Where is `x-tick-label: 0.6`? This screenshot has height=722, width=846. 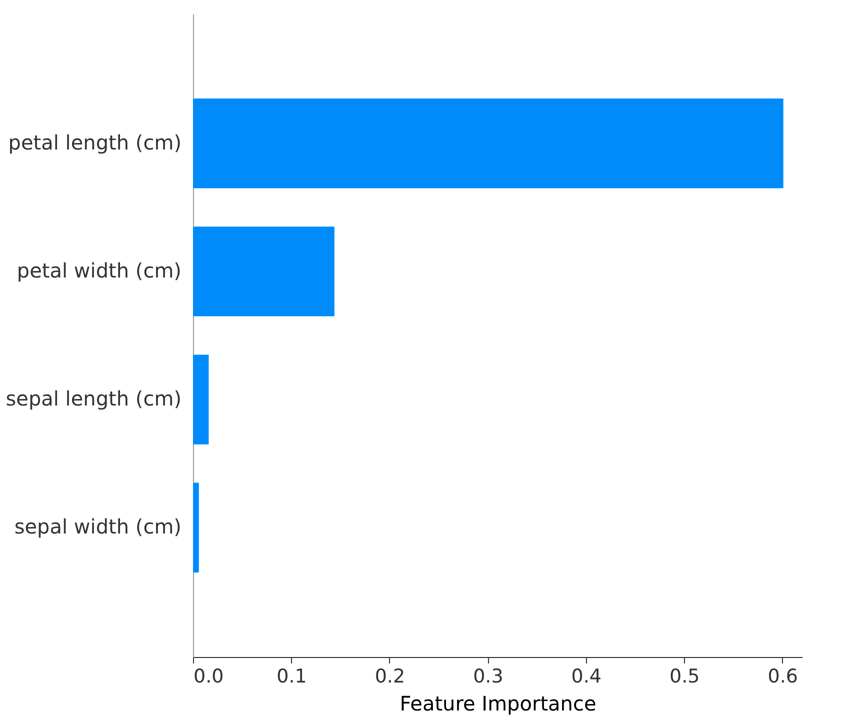 x-tick-label: 0.6 is located at coordinates (783, 677).